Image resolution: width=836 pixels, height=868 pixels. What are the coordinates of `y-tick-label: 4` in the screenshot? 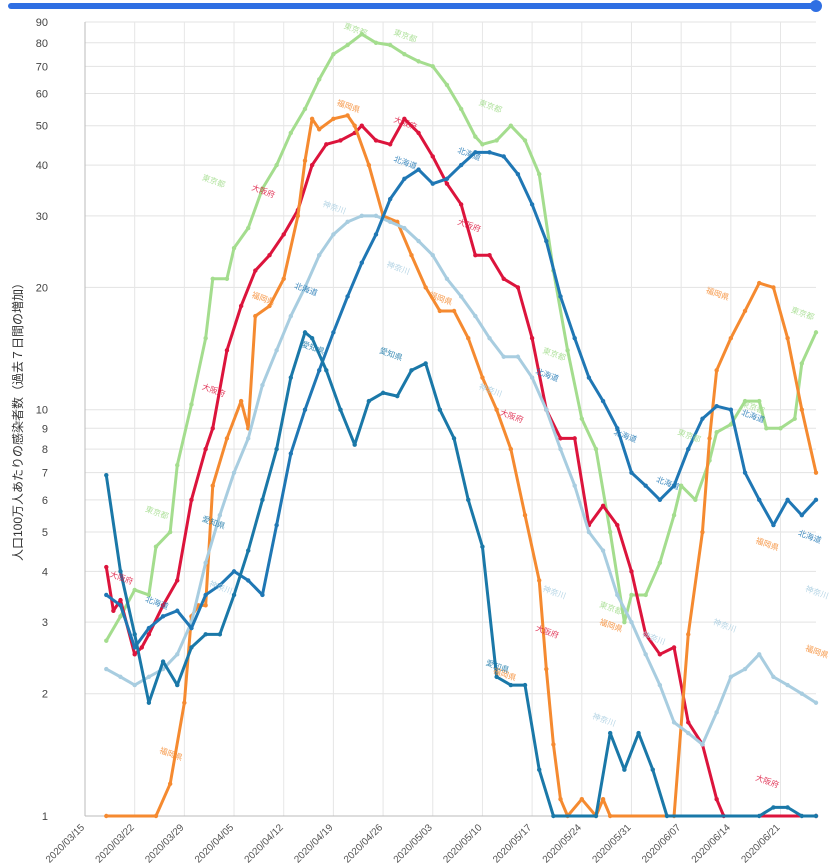 It's located at (45, 572).